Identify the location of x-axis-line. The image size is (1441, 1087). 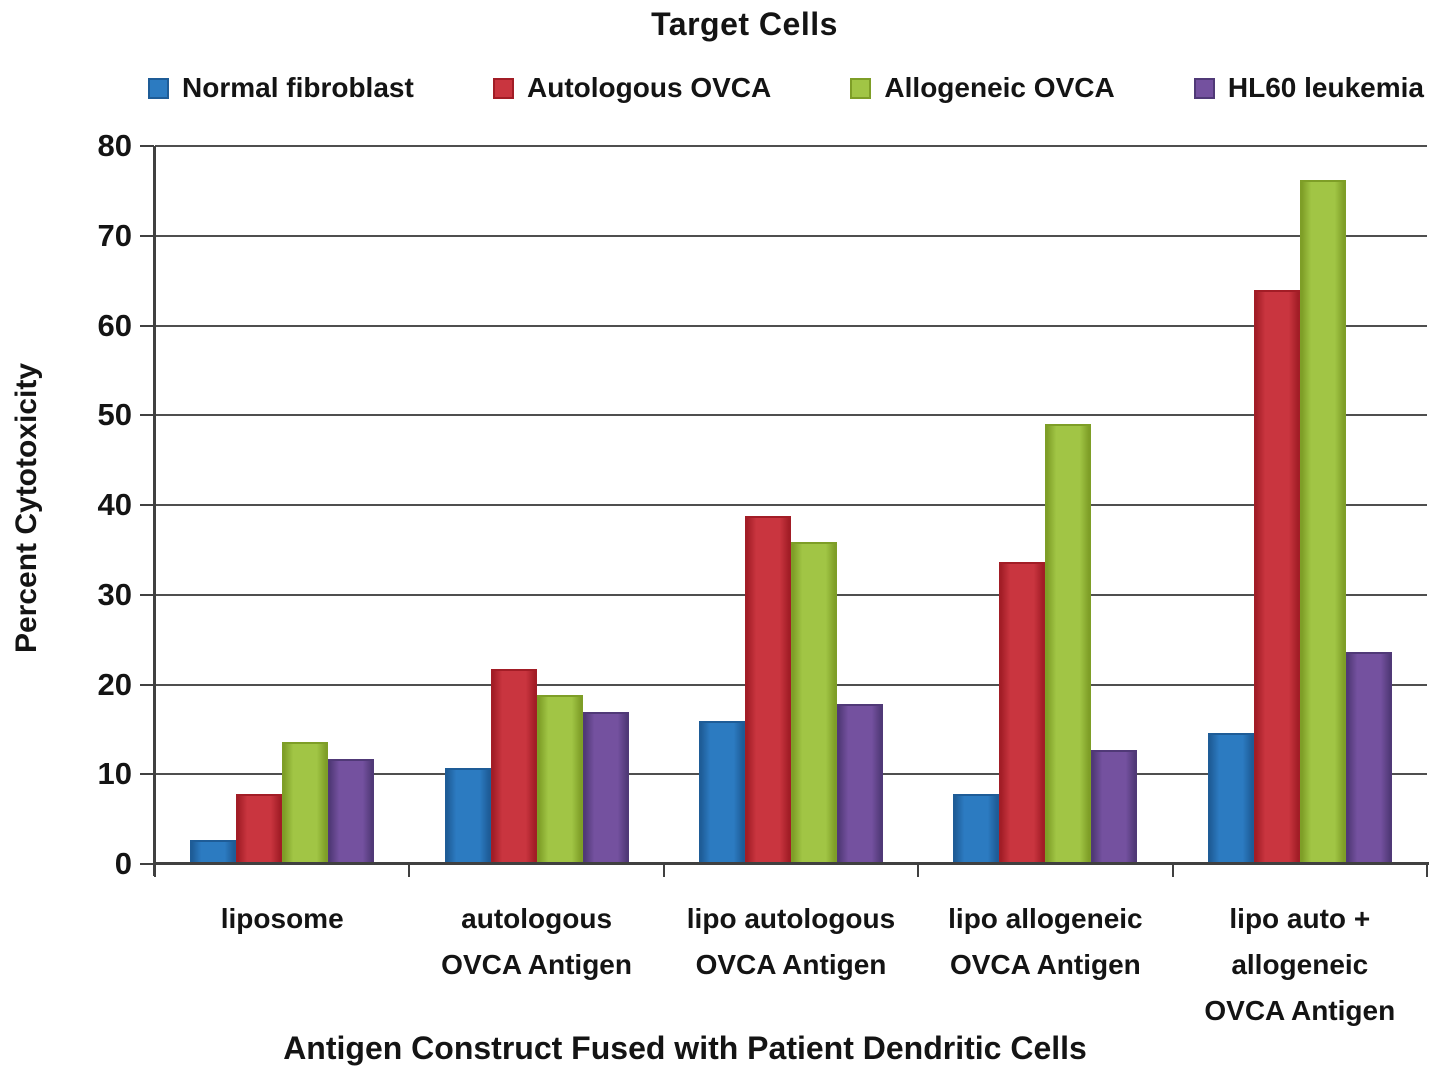
(791, 863).